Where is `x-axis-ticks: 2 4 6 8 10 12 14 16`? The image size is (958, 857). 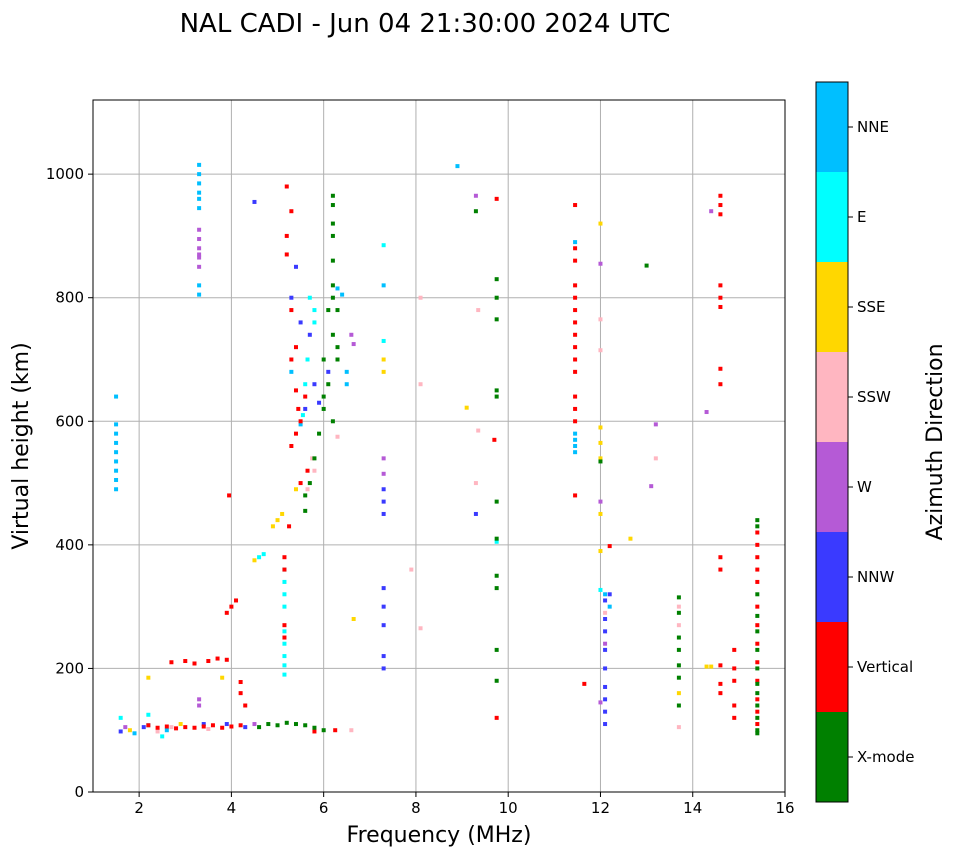
x-axis-ticks: 2 4 6 8 10 12 14 16 is located at coordinates (464, 804).